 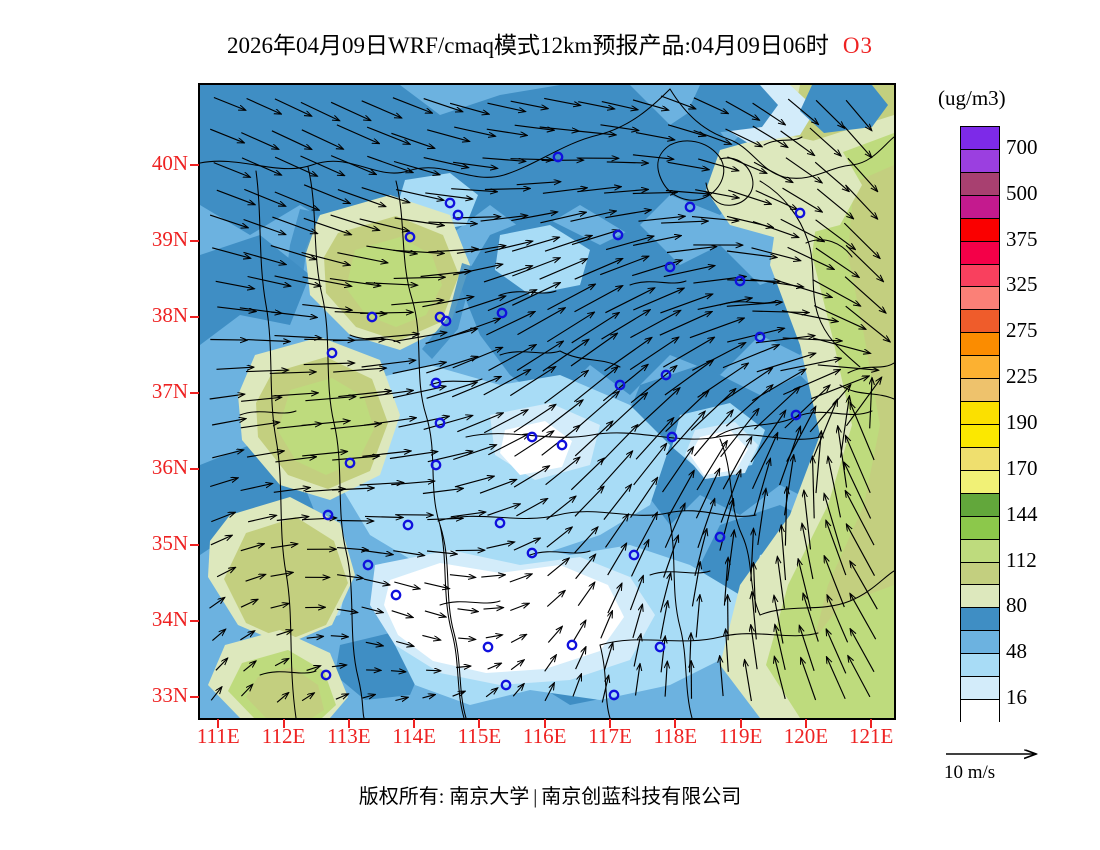 I want to click on latitude-tick-label: 35N, so click(x=169, y=542).